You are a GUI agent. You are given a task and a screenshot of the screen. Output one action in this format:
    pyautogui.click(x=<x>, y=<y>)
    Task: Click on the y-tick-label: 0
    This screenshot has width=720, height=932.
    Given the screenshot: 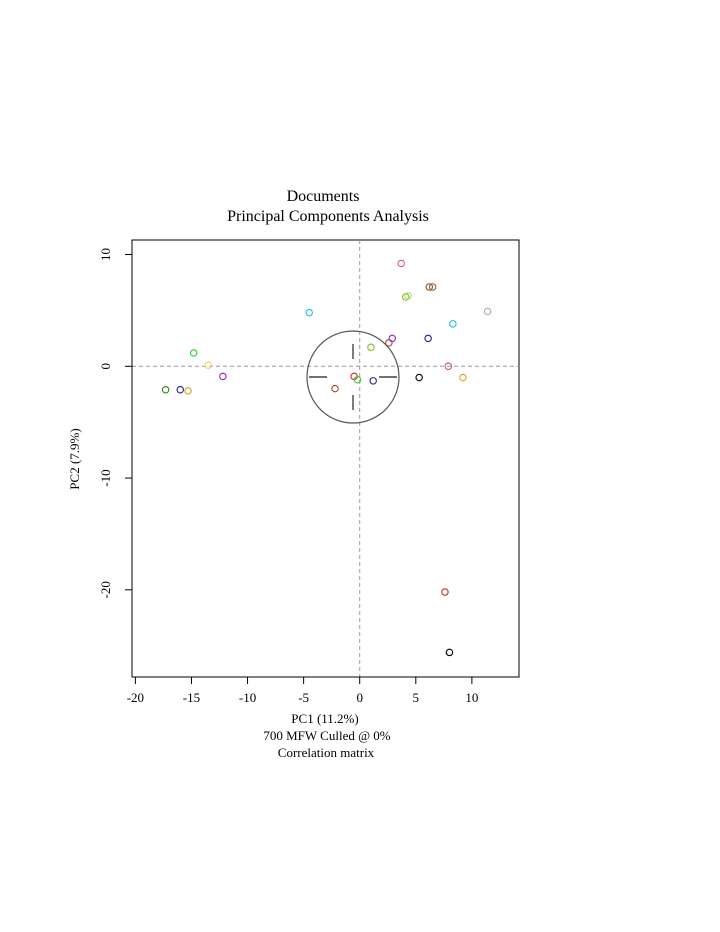 What is the action you would take?
    pyautogui.click(x=105, y=366)
    